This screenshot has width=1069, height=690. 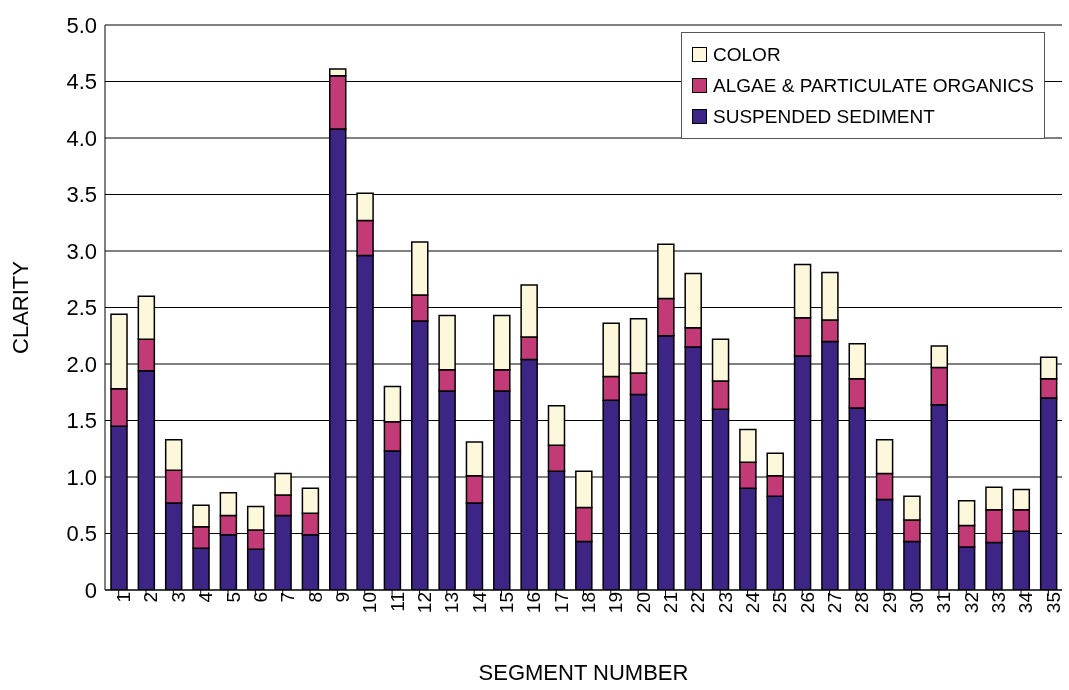 I want to click on y-tick-label: 2.5, so click(x=81, y=308).